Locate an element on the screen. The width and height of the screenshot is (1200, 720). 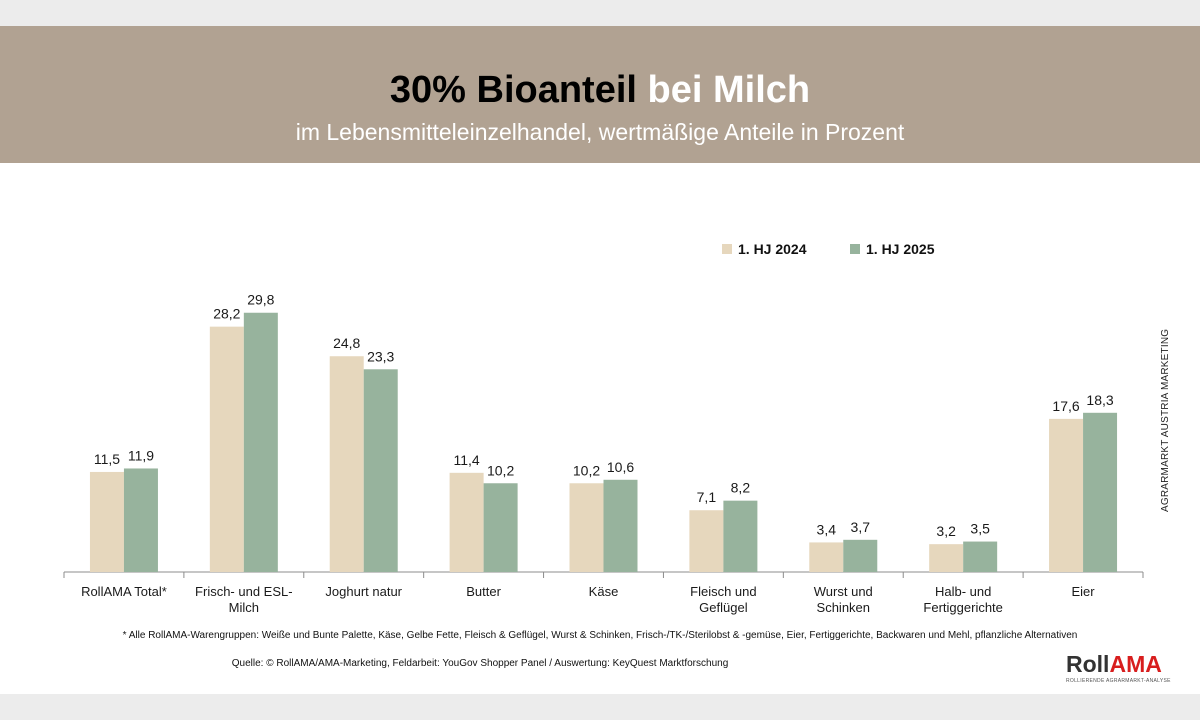
data-label: 11,9 is located at coordinates (141, 455).